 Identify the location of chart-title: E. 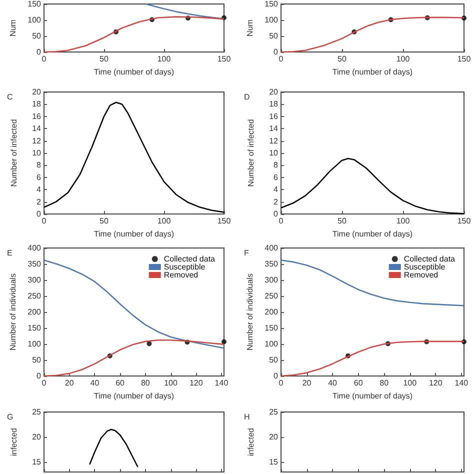
(9, 253).